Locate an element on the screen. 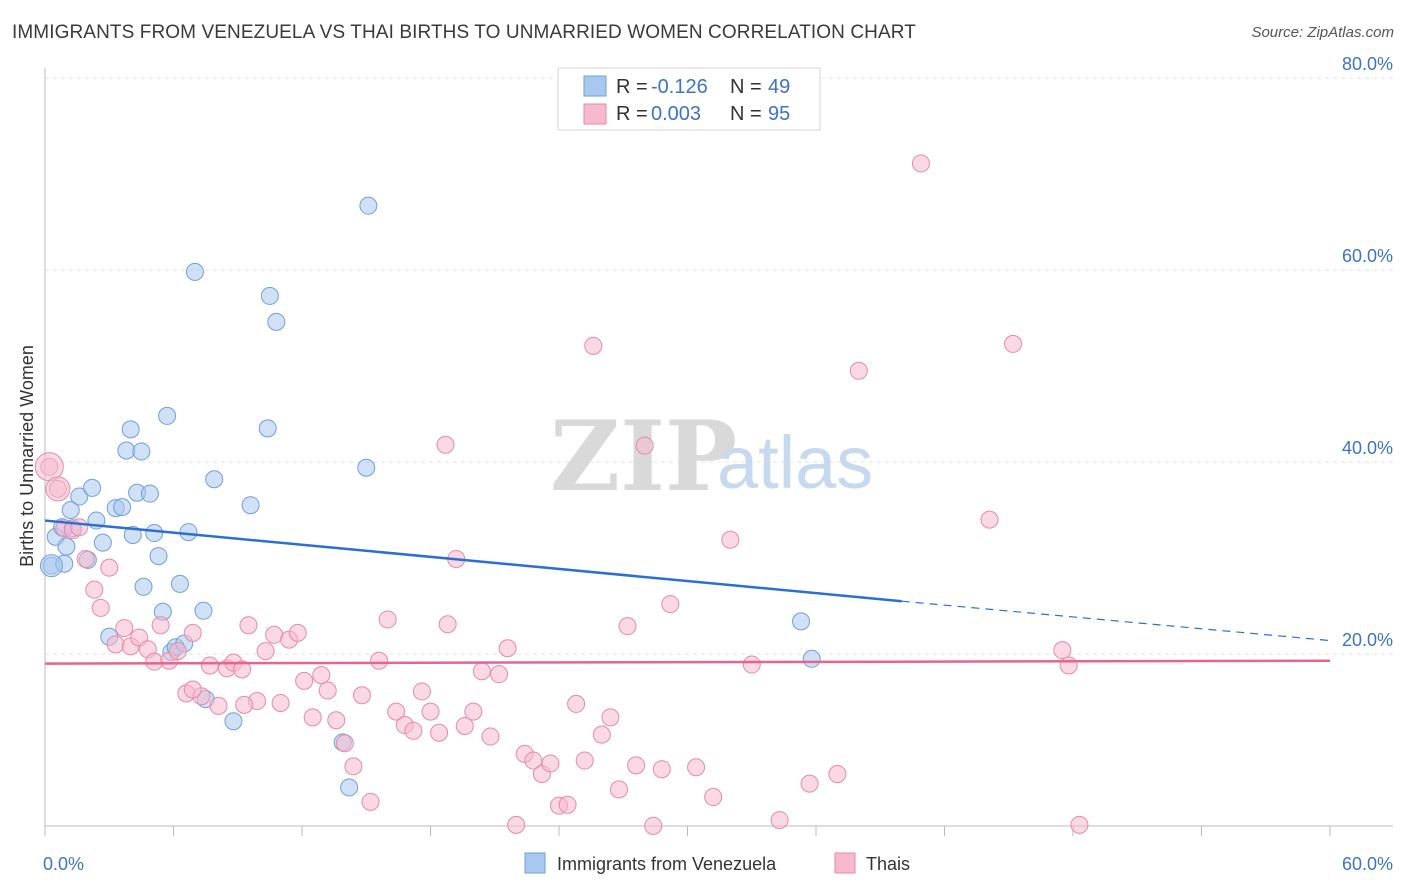 This screenshot has height=892, width=1406. x-ticks is located at coordinates (687, 831).